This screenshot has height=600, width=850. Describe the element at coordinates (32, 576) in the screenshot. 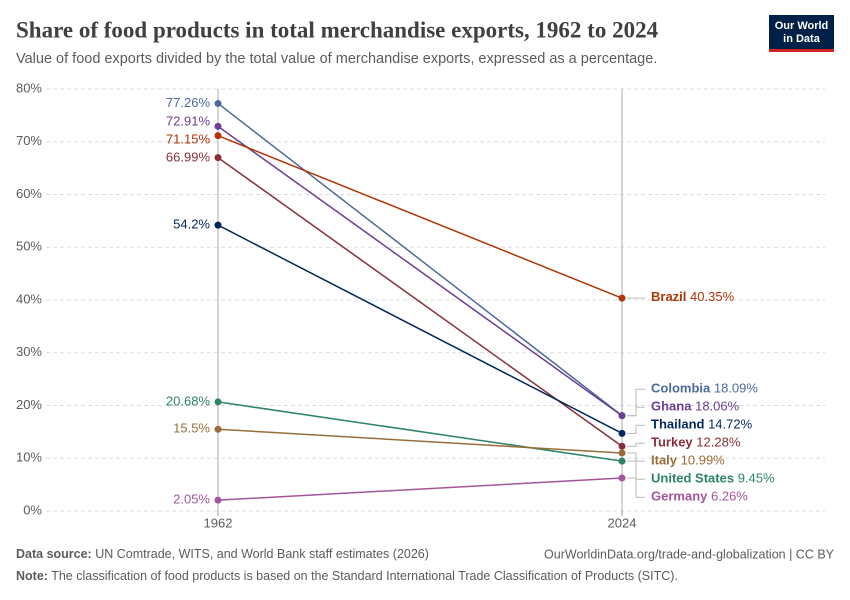

I see `note-label: Note:` at that location.